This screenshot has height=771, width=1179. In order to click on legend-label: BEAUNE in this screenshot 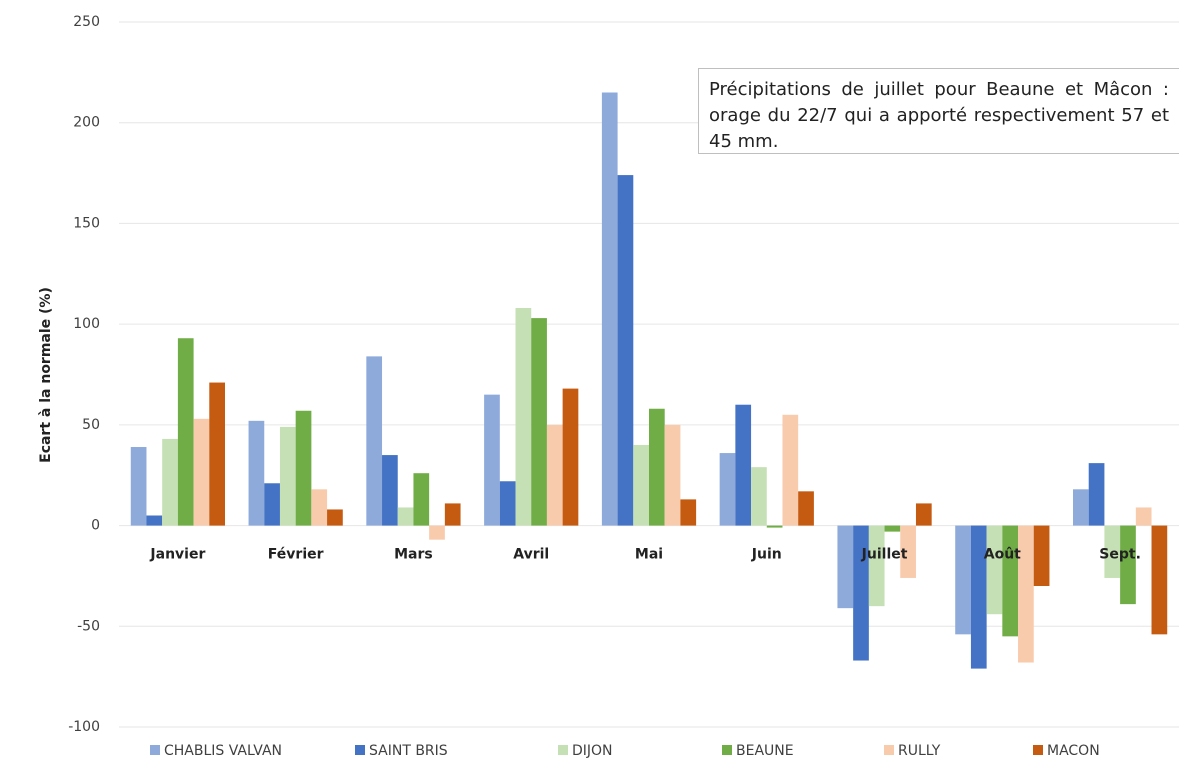, I will do `click(765, 751)`.